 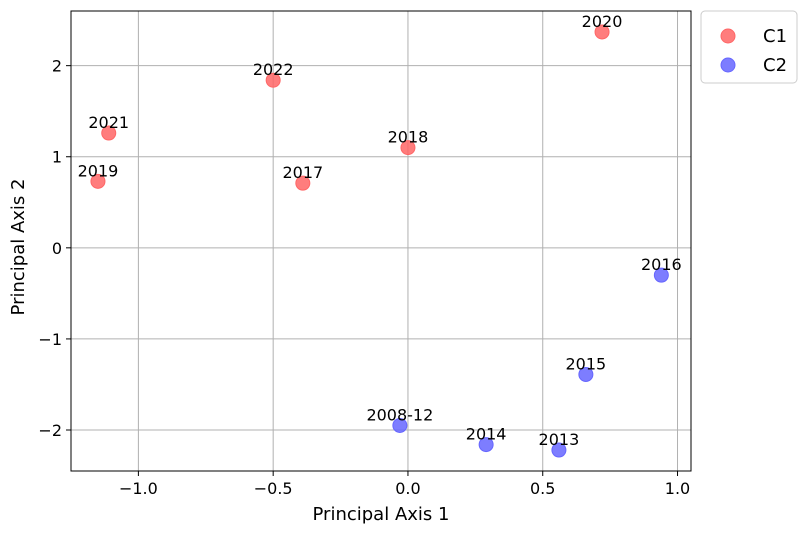 I want to click on legend-label: C1, so click(x=775, y=36).